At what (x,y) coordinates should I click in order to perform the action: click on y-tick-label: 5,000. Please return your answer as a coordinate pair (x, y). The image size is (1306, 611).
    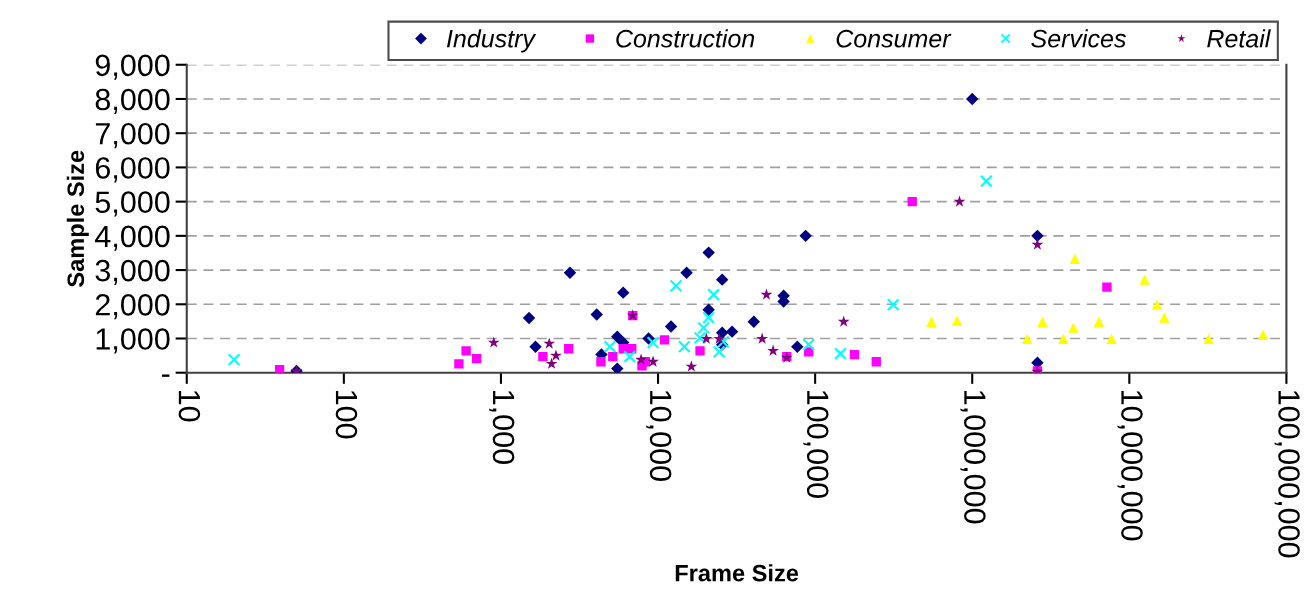
    Looking at the image, I should click on (132, 204).